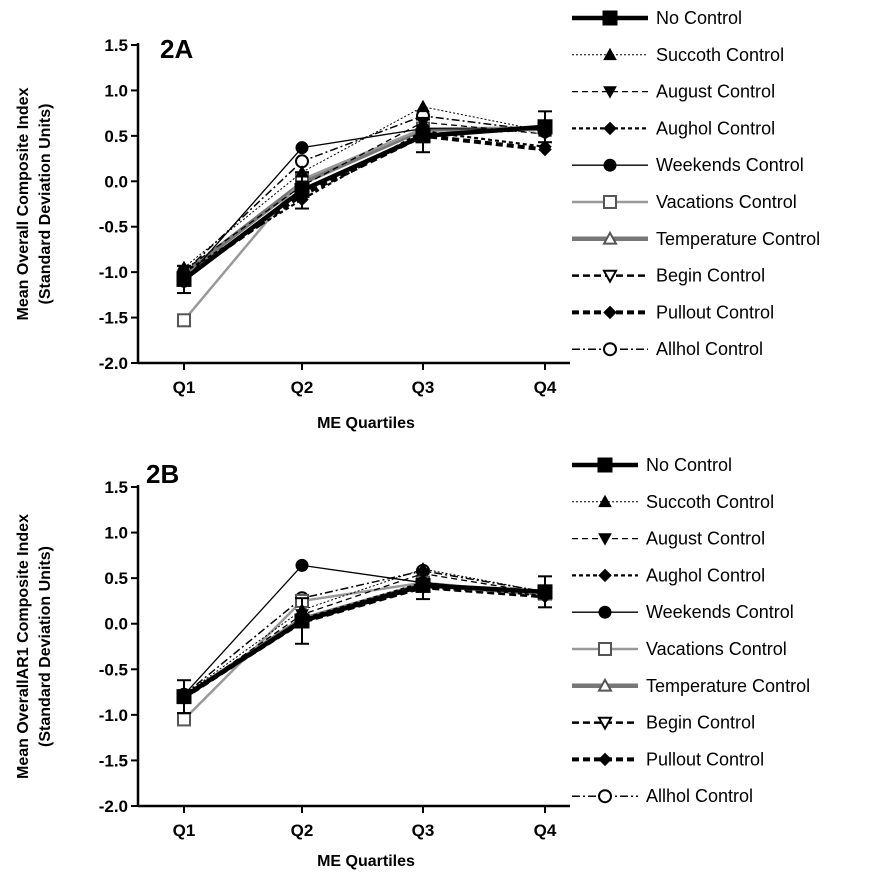 The image size is (871, 874). What do you see at coordinates (116, 624) in the screenshot?
I see `y-tick-label: 0.0` at bounding box center [116, 624].